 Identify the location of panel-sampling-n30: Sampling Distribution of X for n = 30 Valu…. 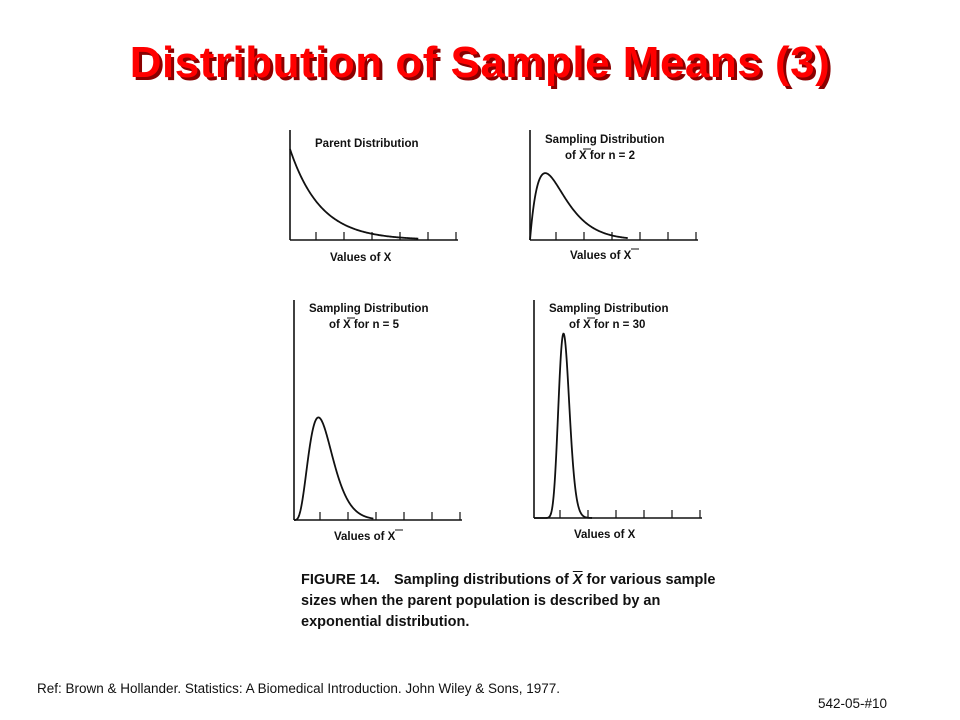
(617, 420).